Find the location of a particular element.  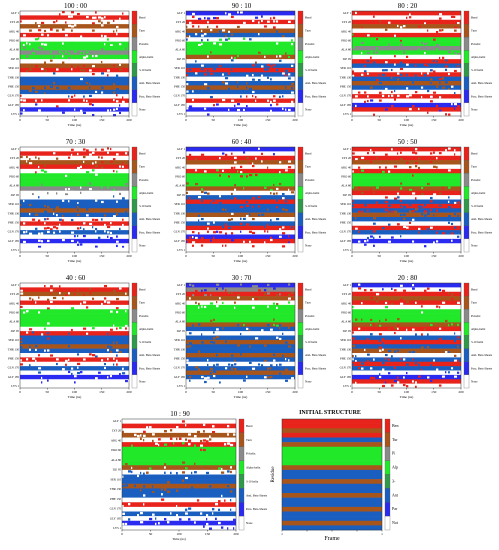

y-tick-label: GLY 1 is located at coordinates (117, 421).